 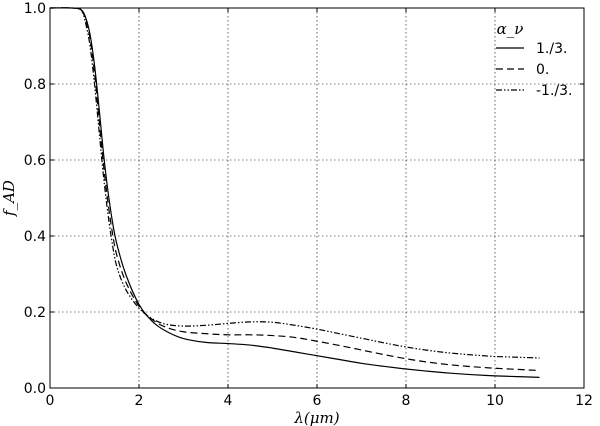 What do you see at coordinates (554, 91) in the screenshot?
I see `legend-label-2: -1./3.` at bounding box center [554, 91].